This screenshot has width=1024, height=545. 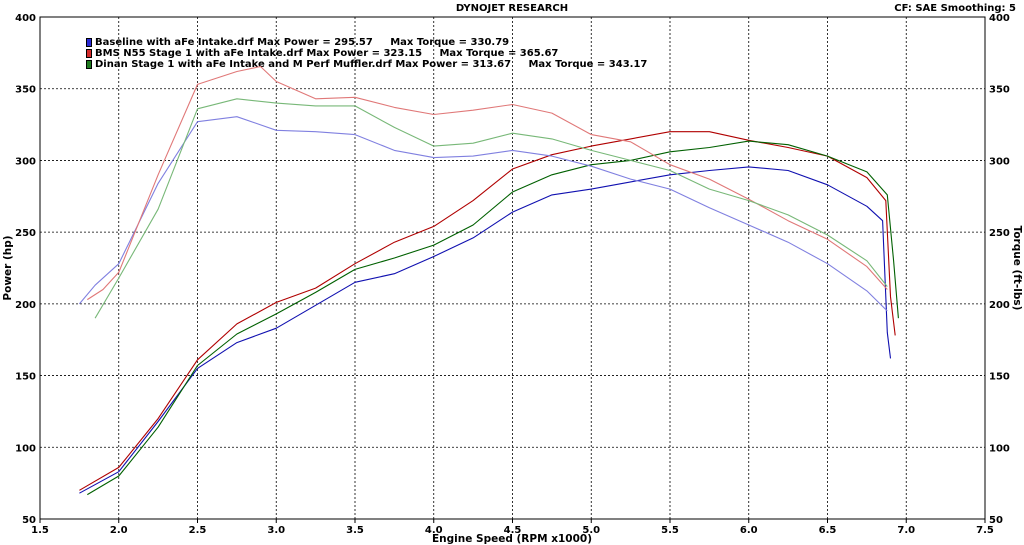 I want to click on y2-tick-label: 50, so click(x=996, y=520).